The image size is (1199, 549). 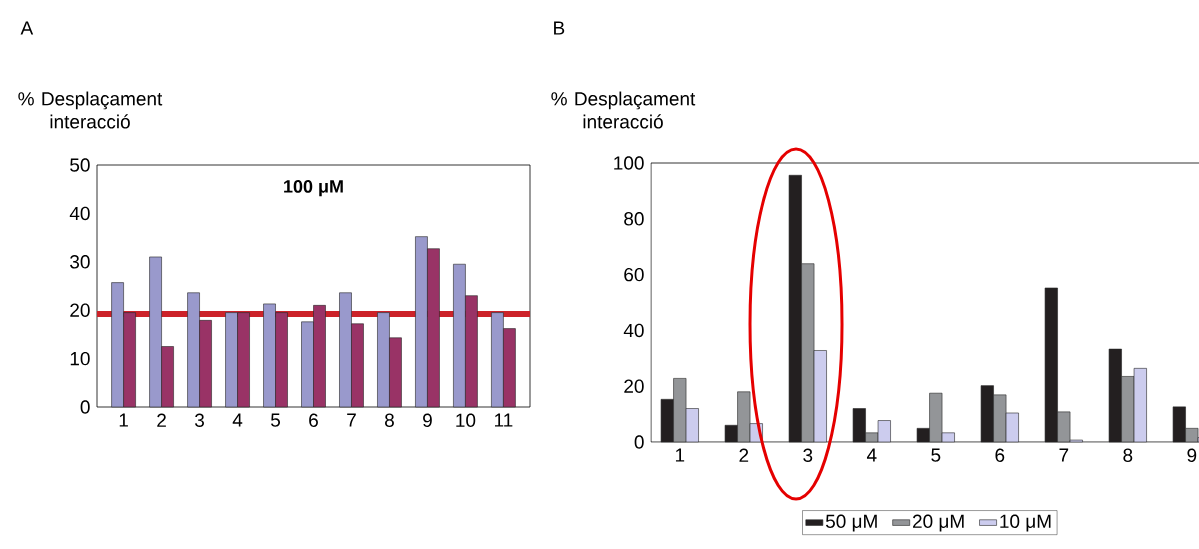 What do you see at coordinates (938, 523) in the screenshot?
I see `legend-label: 20 μM` at bounding box center [938, 523].